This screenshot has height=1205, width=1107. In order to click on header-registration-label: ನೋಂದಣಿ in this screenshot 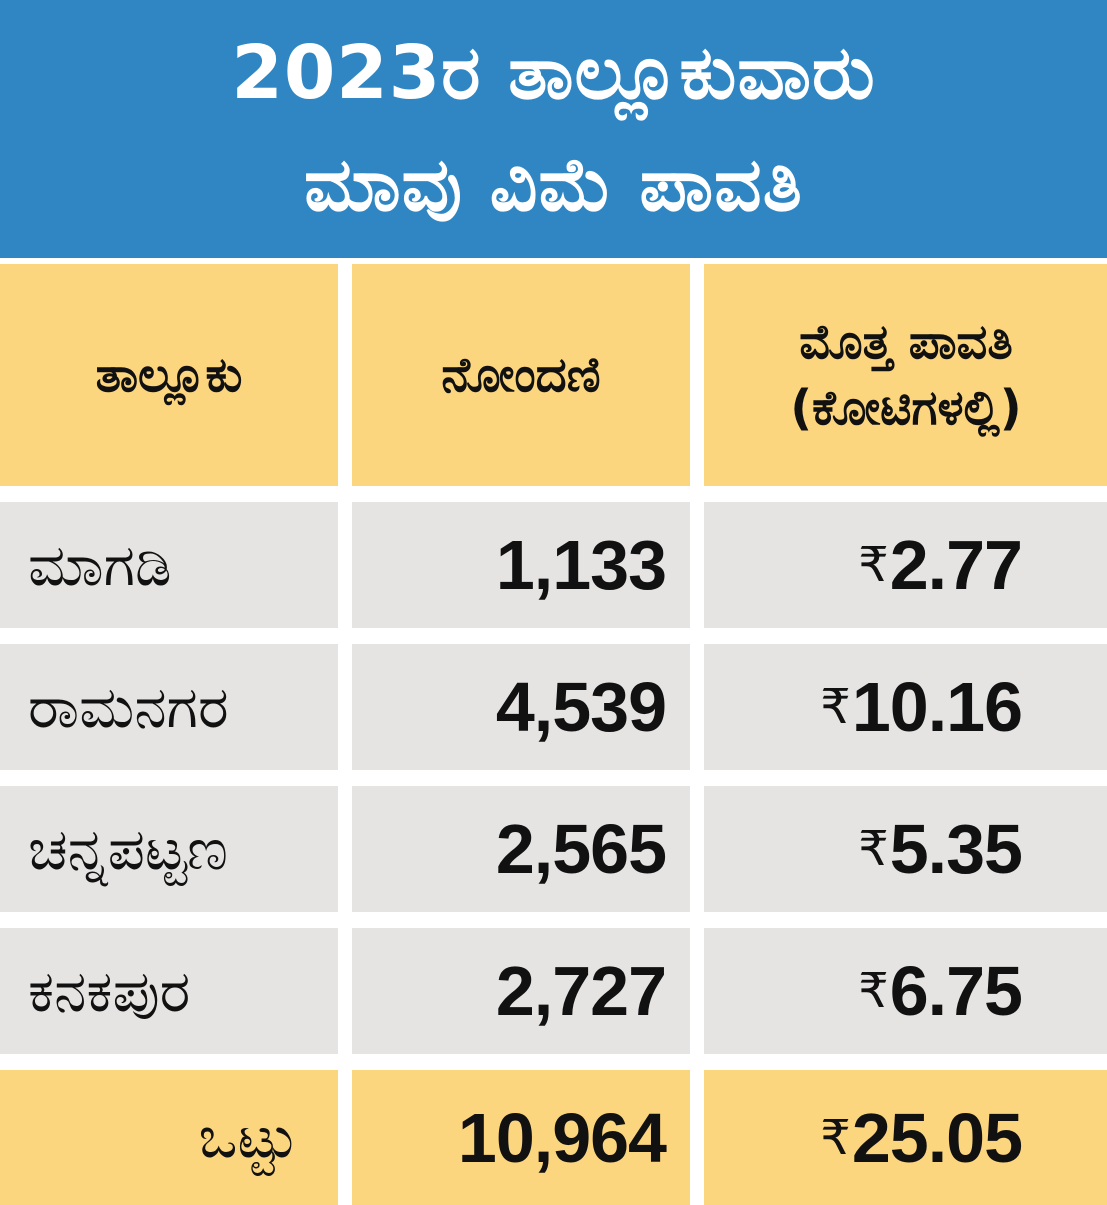, I will do `click(521, 375)`.